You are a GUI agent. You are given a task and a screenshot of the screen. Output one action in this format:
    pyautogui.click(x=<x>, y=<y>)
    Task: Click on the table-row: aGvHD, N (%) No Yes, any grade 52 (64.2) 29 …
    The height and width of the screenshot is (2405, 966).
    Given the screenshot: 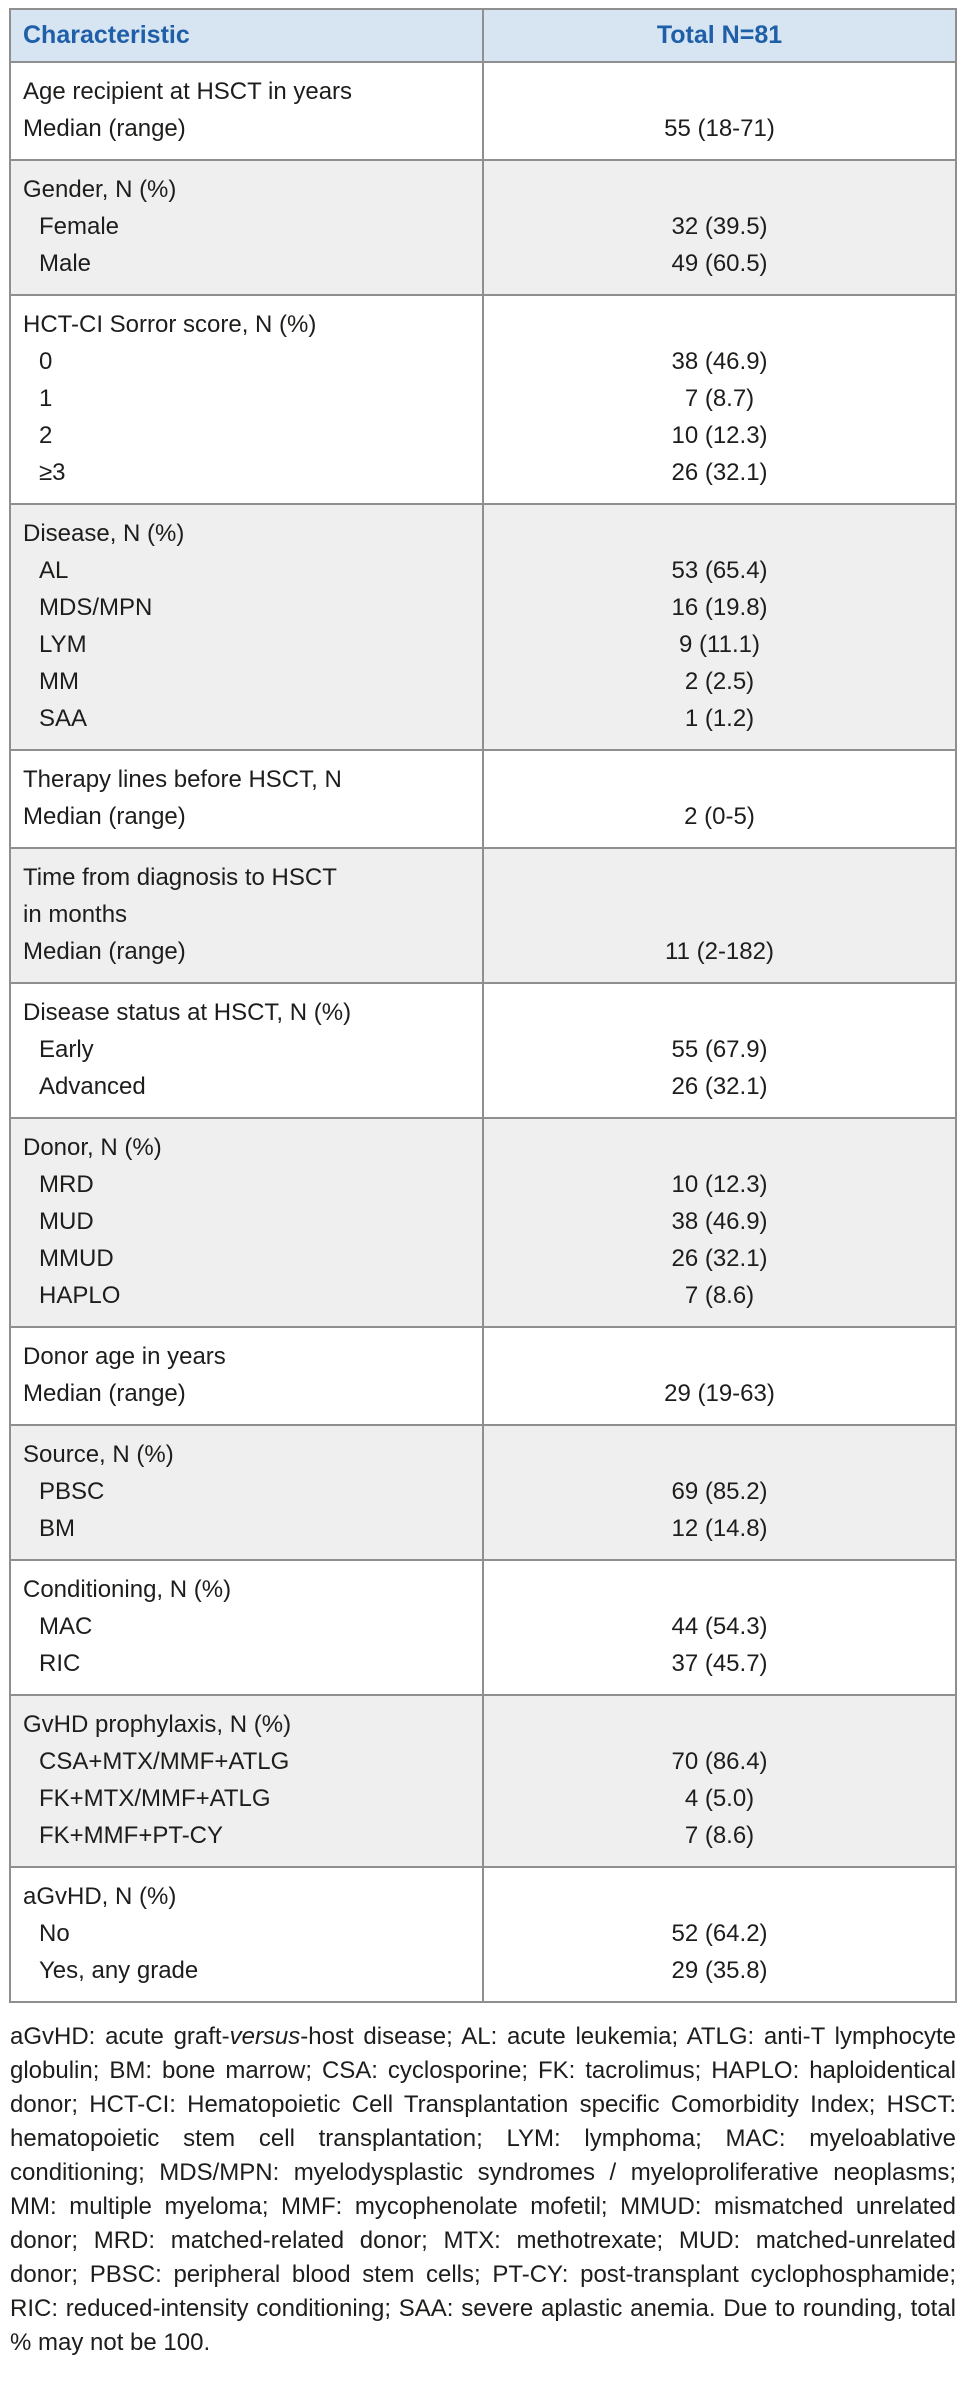 What is the action you would take?
    pyautogui.click(x=483, y=1934)
    